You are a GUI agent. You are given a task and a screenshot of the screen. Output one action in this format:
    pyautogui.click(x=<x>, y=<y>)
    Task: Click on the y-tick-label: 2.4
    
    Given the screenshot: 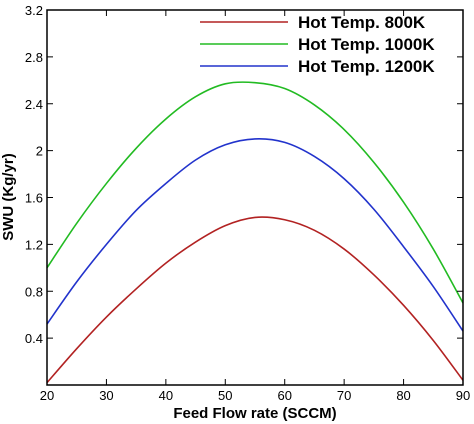 What is the action you would take?
    pyautogui.click(x=34, y=104)
    